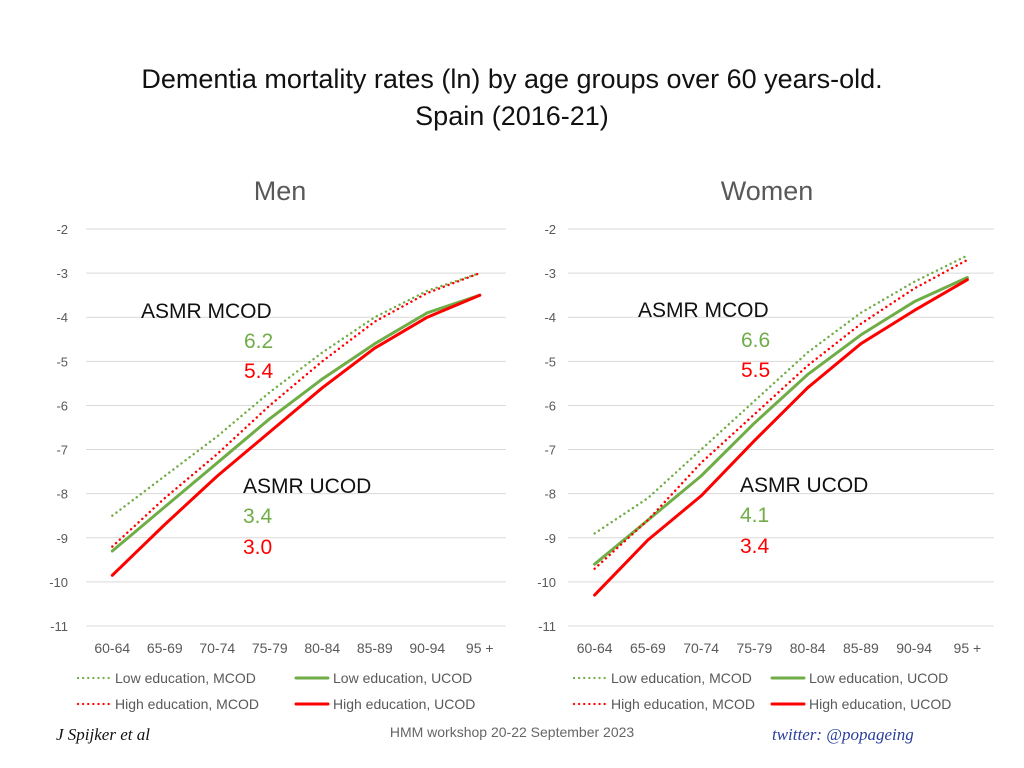 The height and width of the screenshot is (768, 1024). Describe the element at coordinates (62, 273) in the screenshot. I see `y-tick-label-men: -3` at that location.